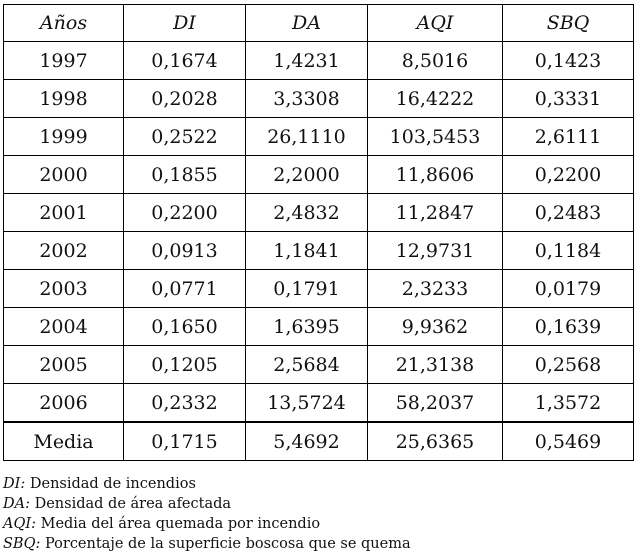 The height and width of the screenshot is (559, 637). Describe the element at coordinates (435, 441) in the screenshot. I see `summary-cell-aqi: 25,6365` at that location.